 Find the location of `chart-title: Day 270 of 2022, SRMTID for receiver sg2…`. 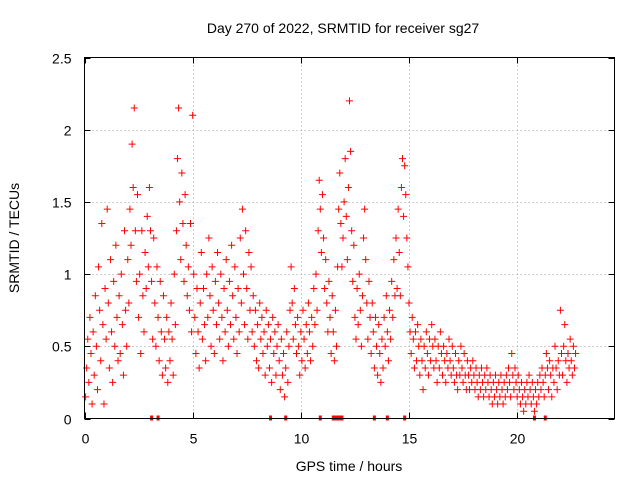

chart-title: Day 270 of 2022, SRMTID for receiver sg2… is located at coordinates (343, 28).